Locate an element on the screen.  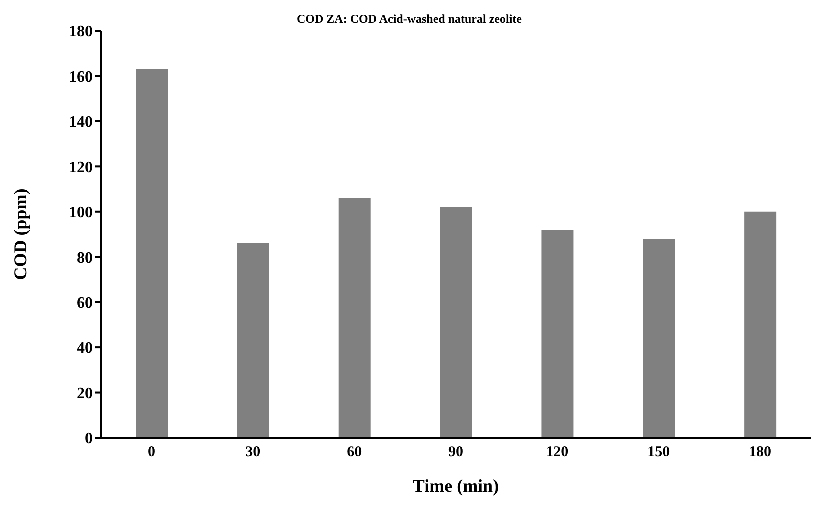
chart-title: COD ZA: COD Acid-washed natural zeolite is located at coordinates (409, 19).